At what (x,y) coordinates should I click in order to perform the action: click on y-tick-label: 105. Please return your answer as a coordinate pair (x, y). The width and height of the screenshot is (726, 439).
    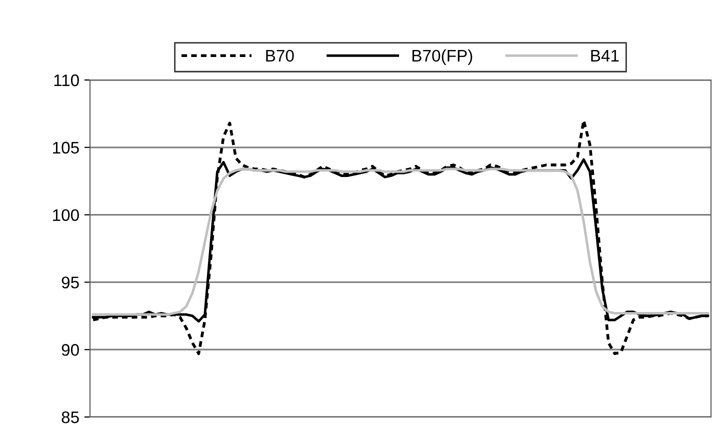
    Looking at the image, I should click on (66, 148).